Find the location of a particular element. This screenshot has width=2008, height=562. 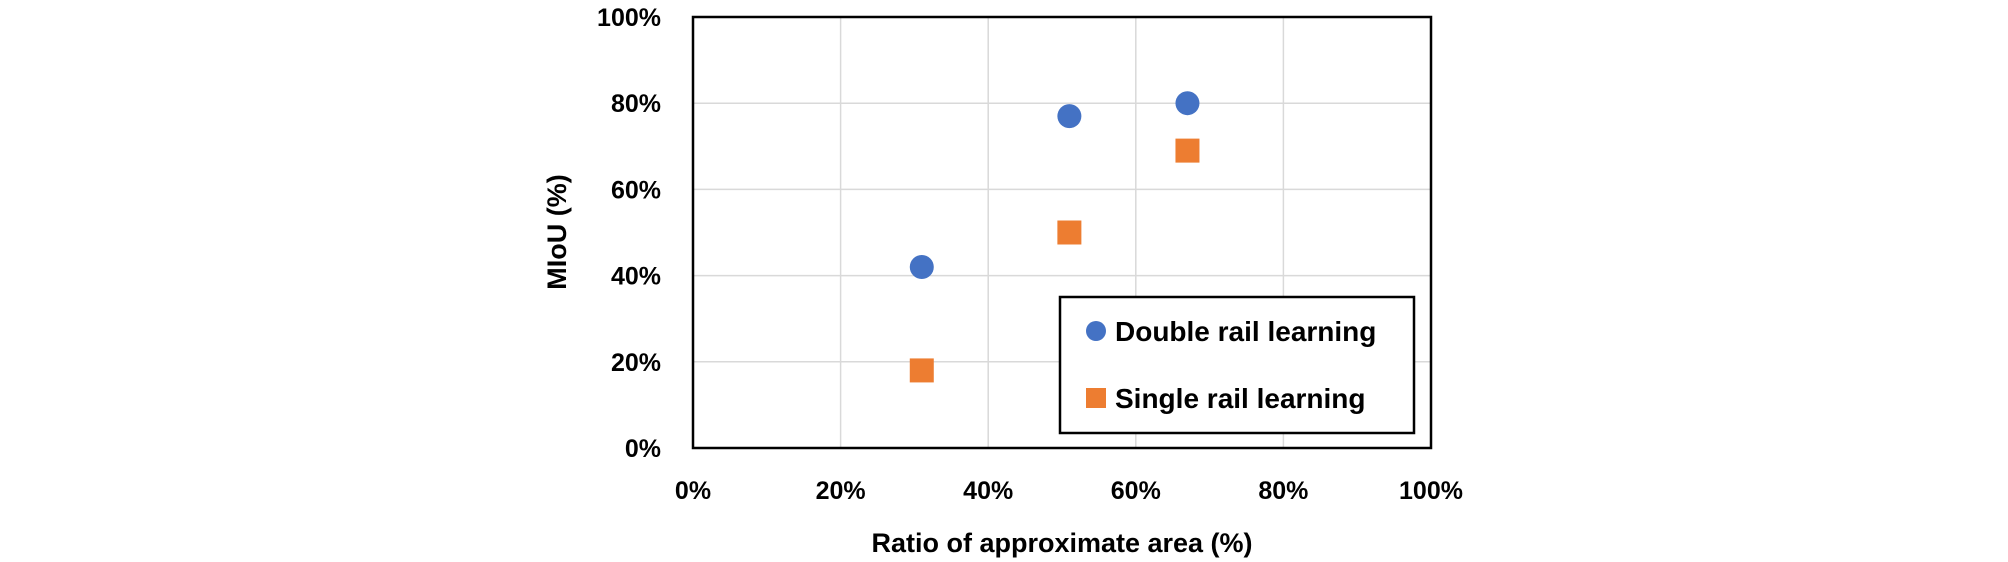

legend-label-single-rail: Single rail learning is located at coordinates (1240, 398).